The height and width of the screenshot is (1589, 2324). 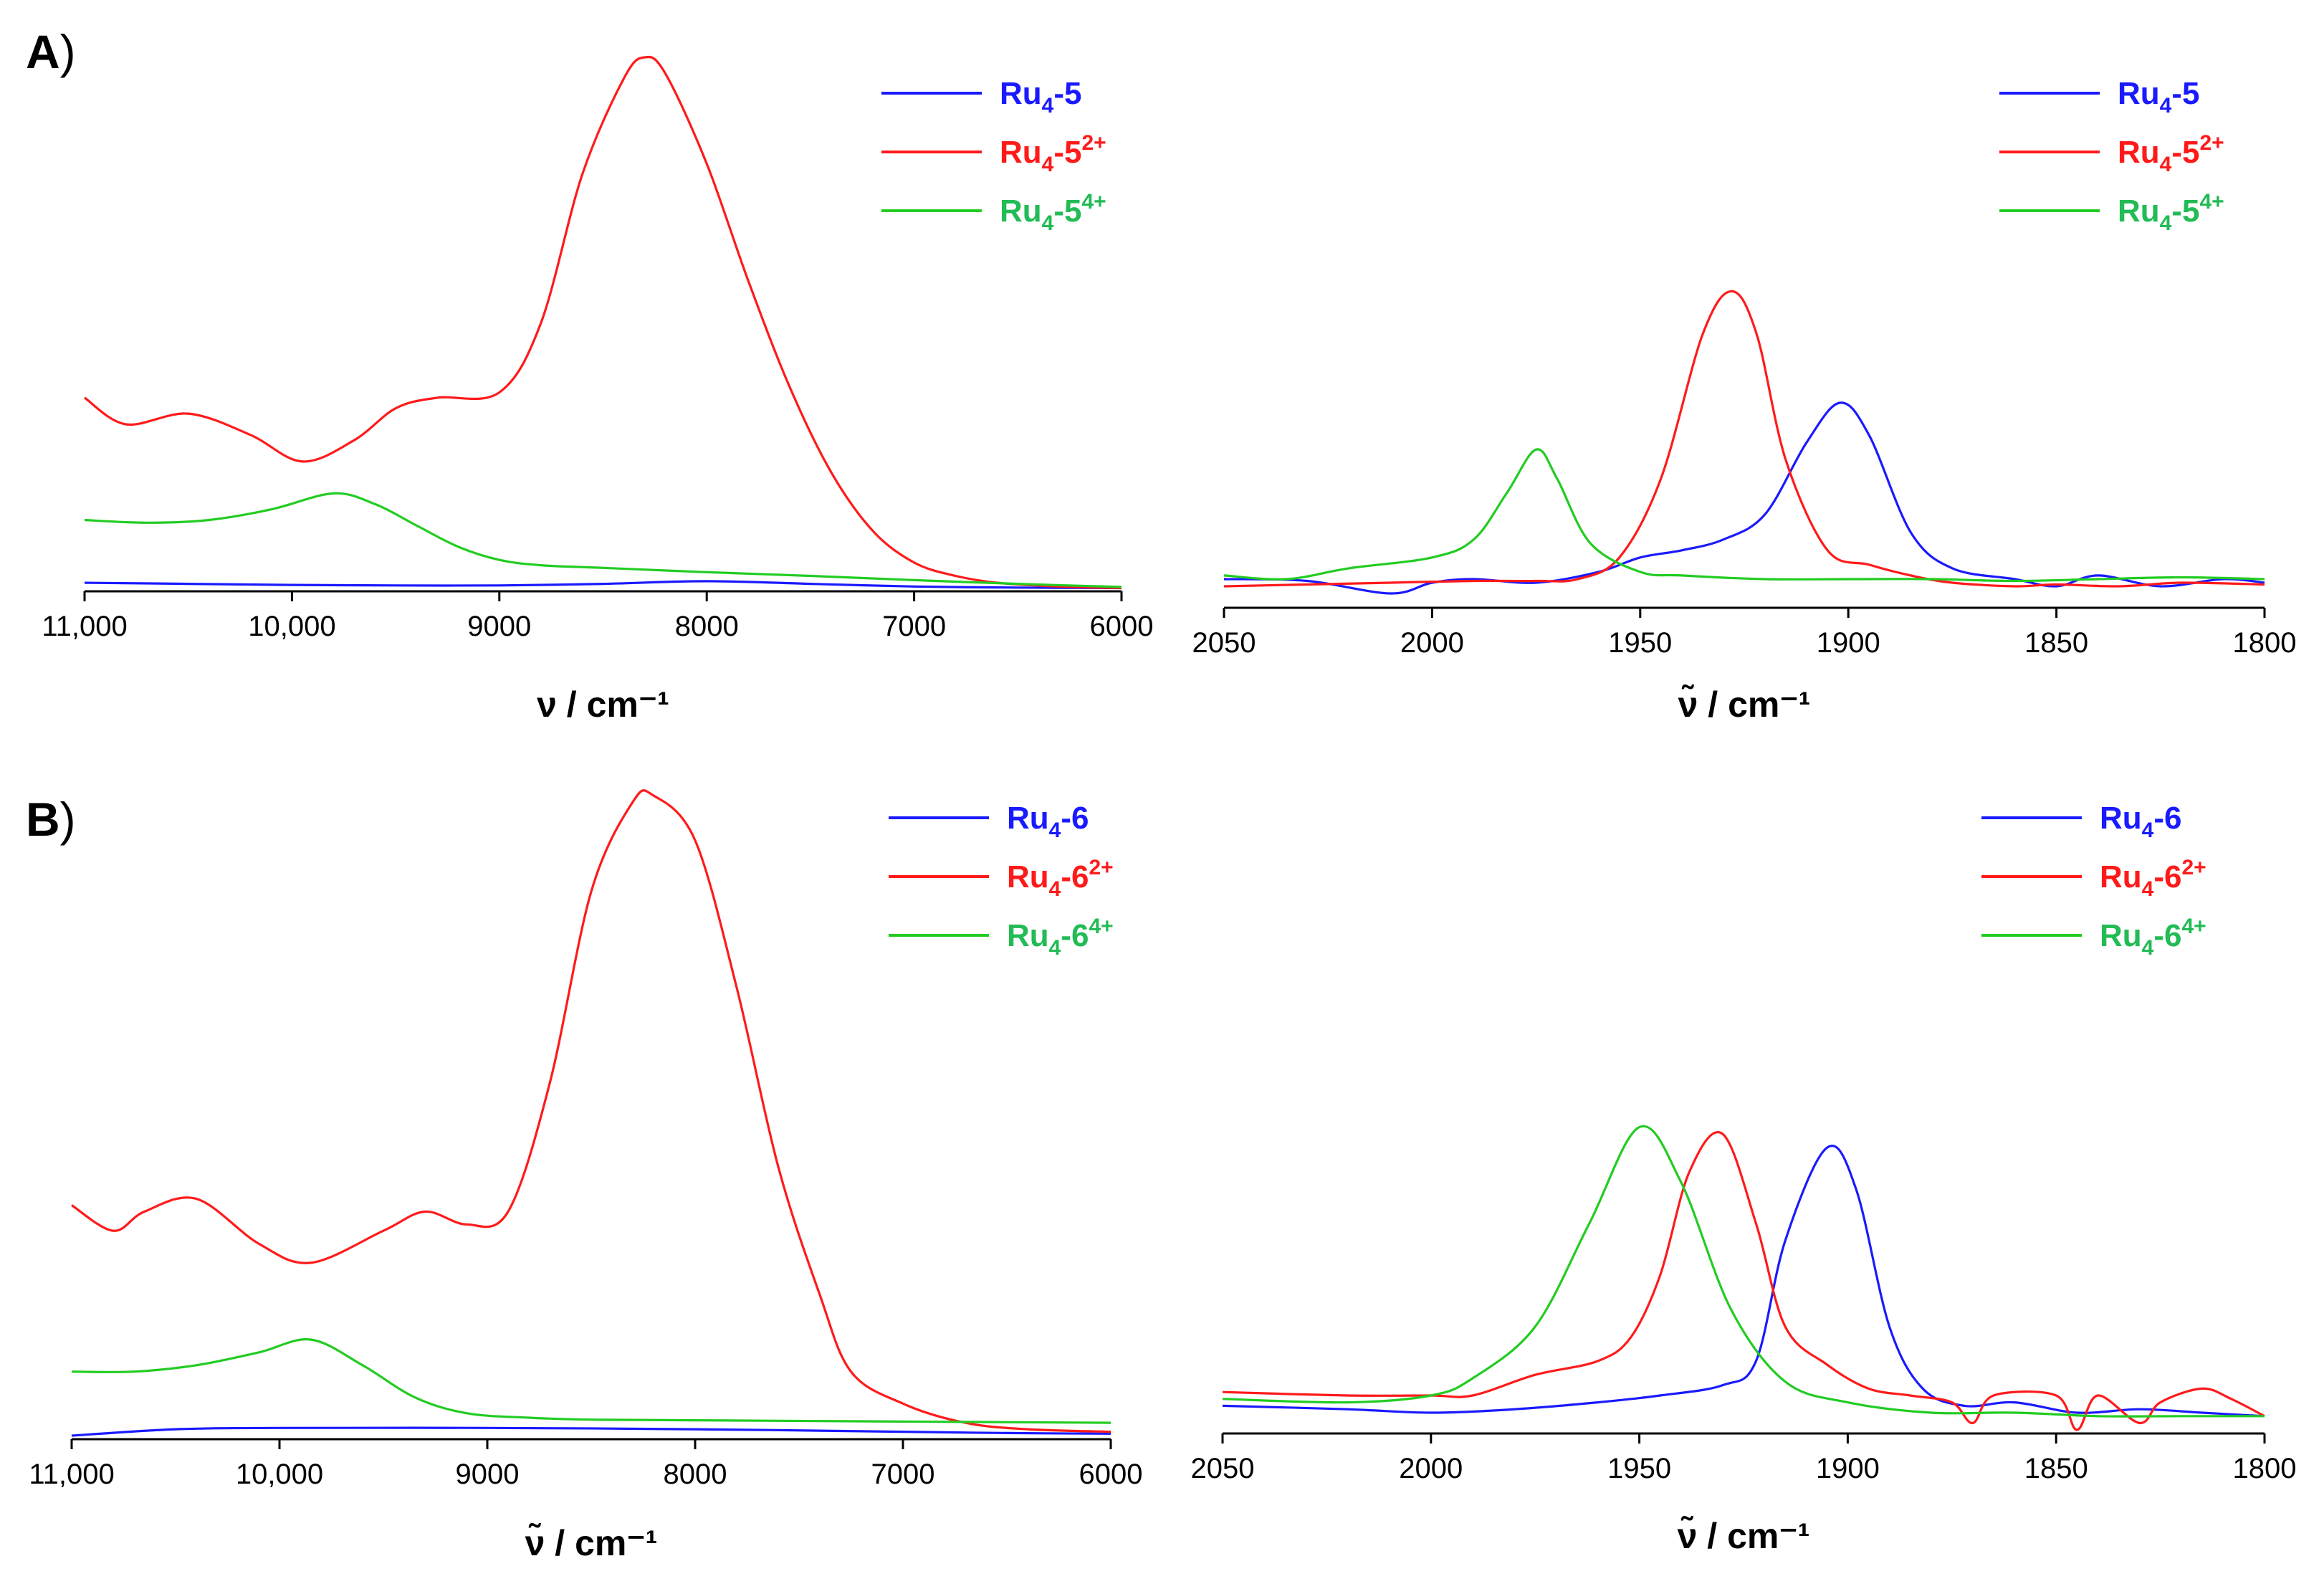 I want to click on panel-b-letter: B, so click(x=43, y=819).